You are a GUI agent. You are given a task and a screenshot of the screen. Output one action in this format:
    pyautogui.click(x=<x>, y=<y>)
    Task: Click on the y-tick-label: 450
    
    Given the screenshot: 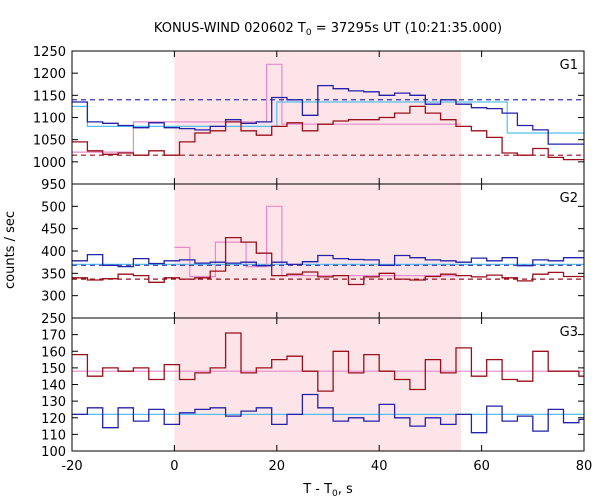 What is the action you would take?
    pyautogui.click(x=53, y=230)
    